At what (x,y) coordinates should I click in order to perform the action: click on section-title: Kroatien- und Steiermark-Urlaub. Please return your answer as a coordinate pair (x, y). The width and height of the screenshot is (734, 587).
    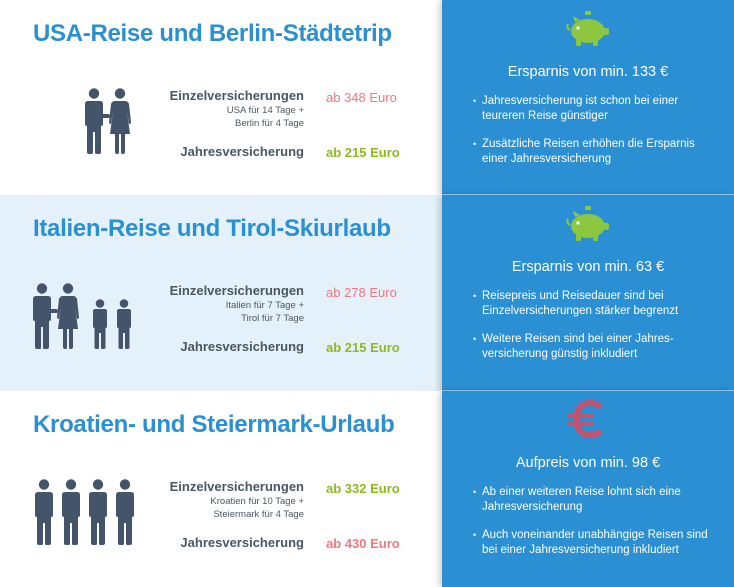
    Looking at the image, I should click on (214, 424).